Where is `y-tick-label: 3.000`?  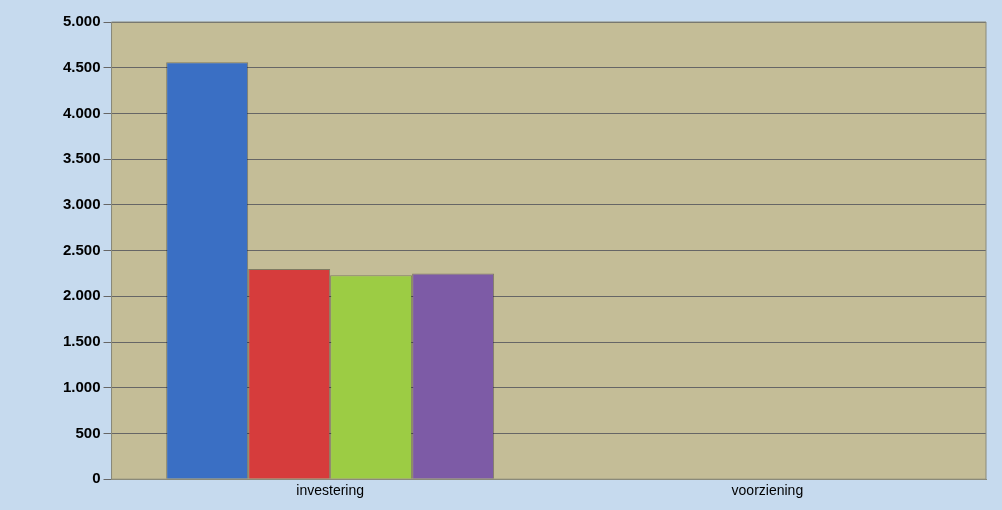
y-tick-label: 3.000 is located at coordinates (81, 204).